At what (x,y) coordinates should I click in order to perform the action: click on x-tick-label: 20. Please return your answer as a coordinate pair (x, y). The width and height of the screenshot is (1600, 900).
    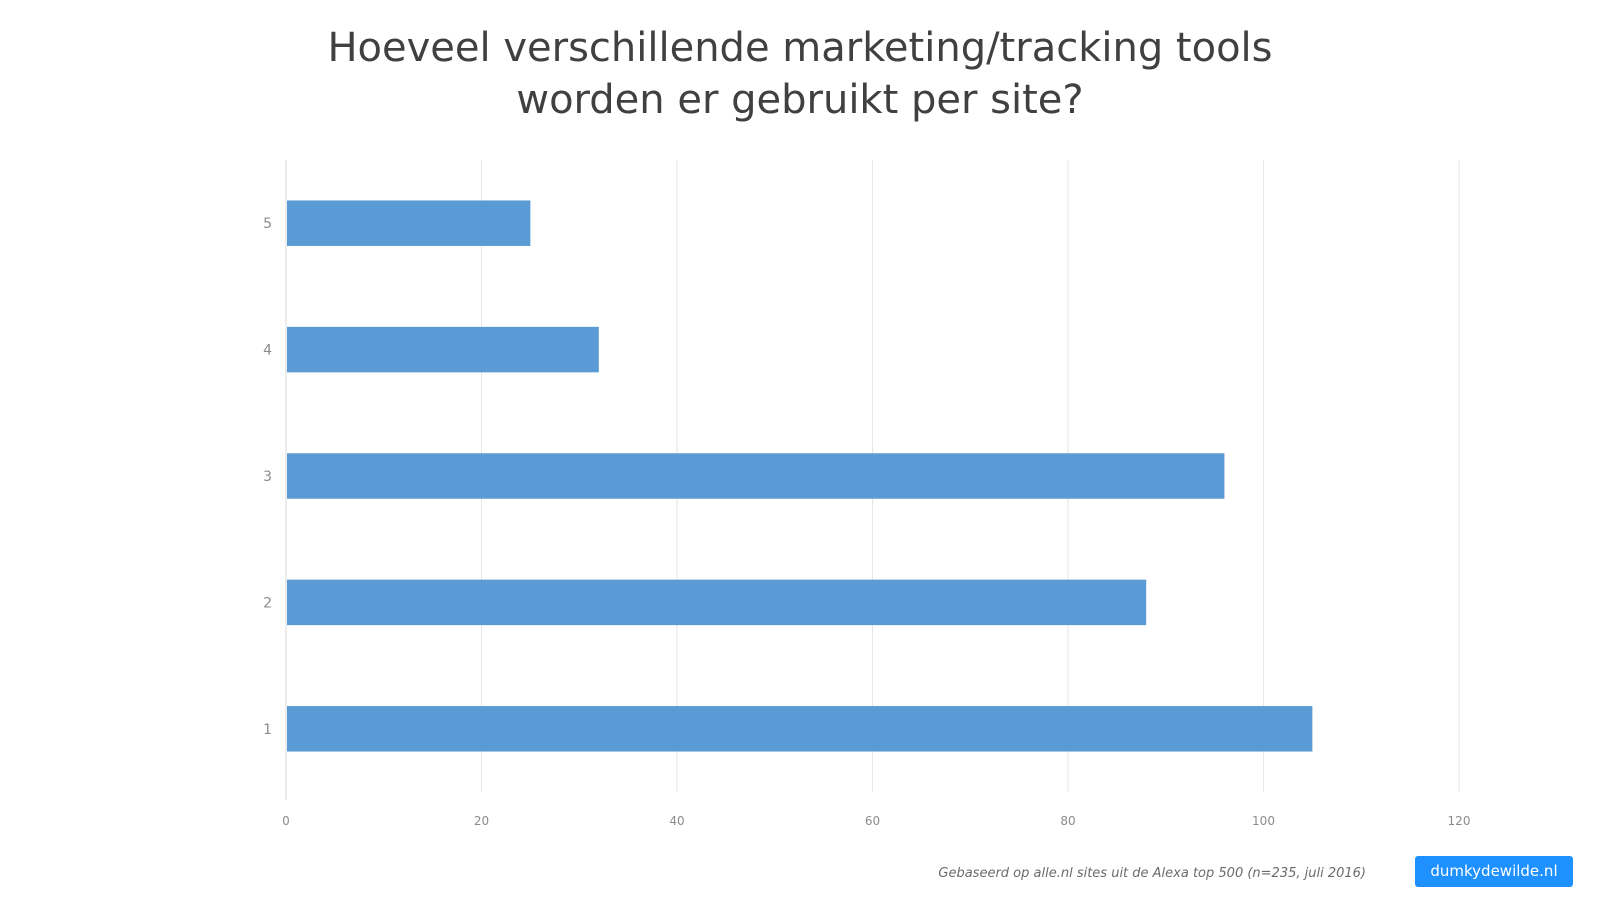
    Looking at the image, I should click on (481, 821).